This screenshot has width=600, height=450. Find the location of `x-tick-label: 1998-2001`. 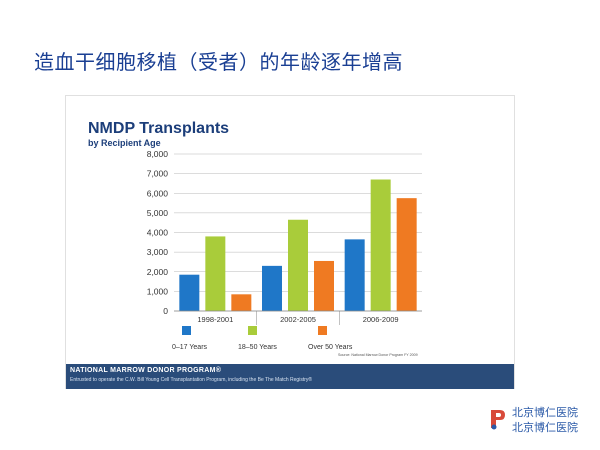

x-tick-label: 1998-2001 is located at coordinates (215, 319).